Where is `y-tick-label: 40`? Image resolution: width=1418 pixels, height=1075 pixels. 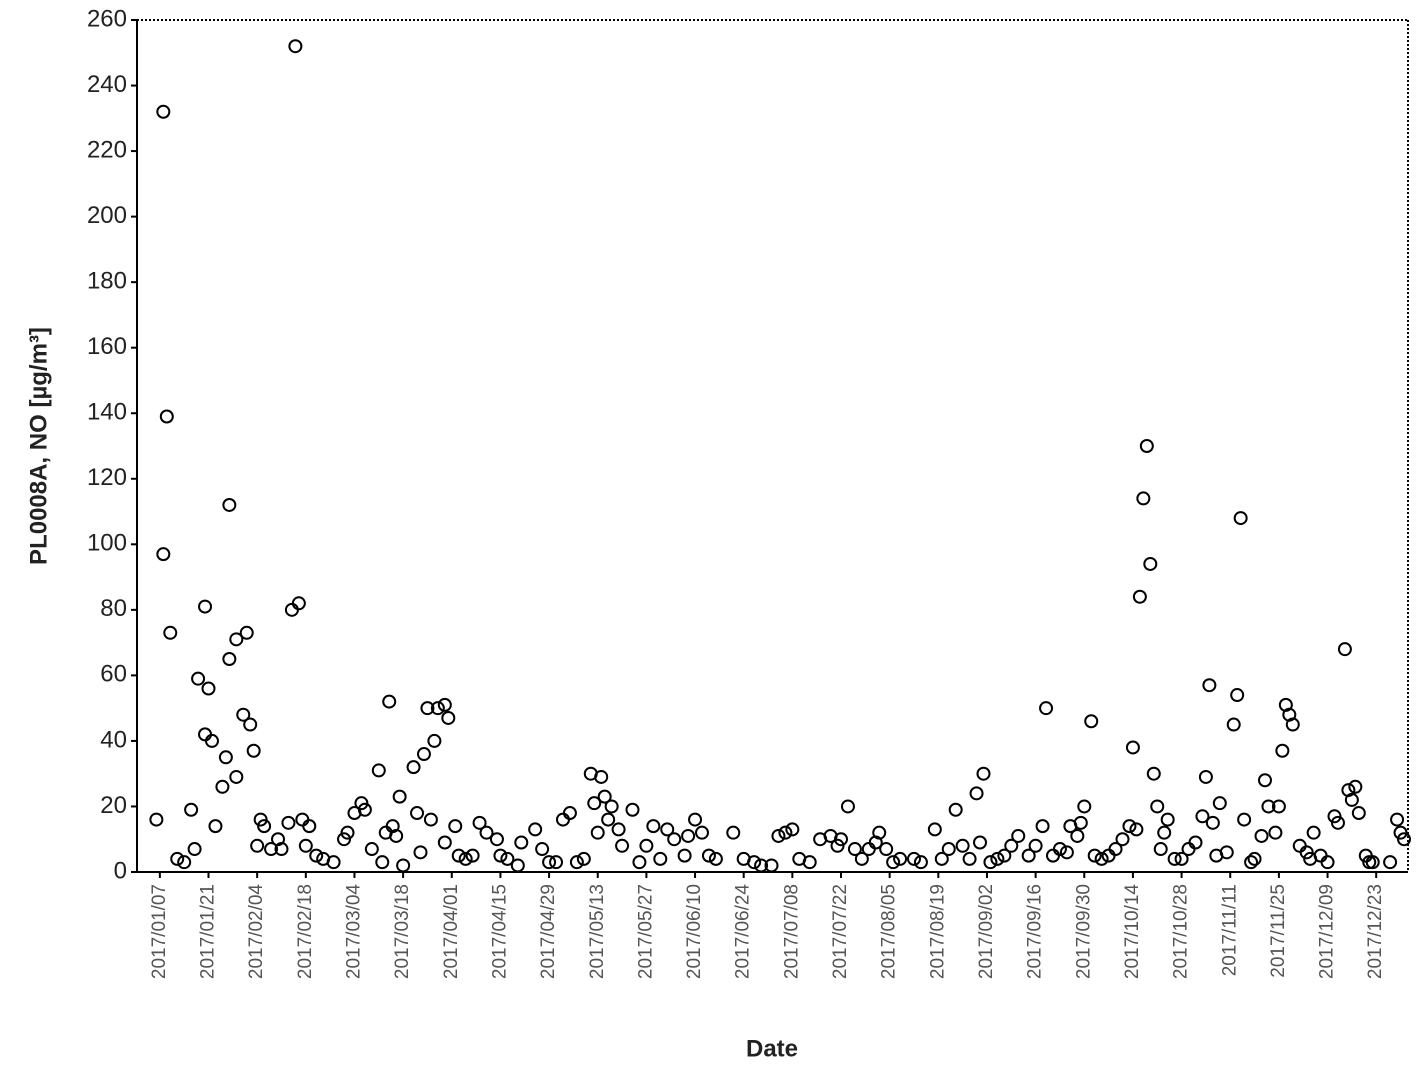 y-tick-label: 40 is located at coordinates (113, 739).